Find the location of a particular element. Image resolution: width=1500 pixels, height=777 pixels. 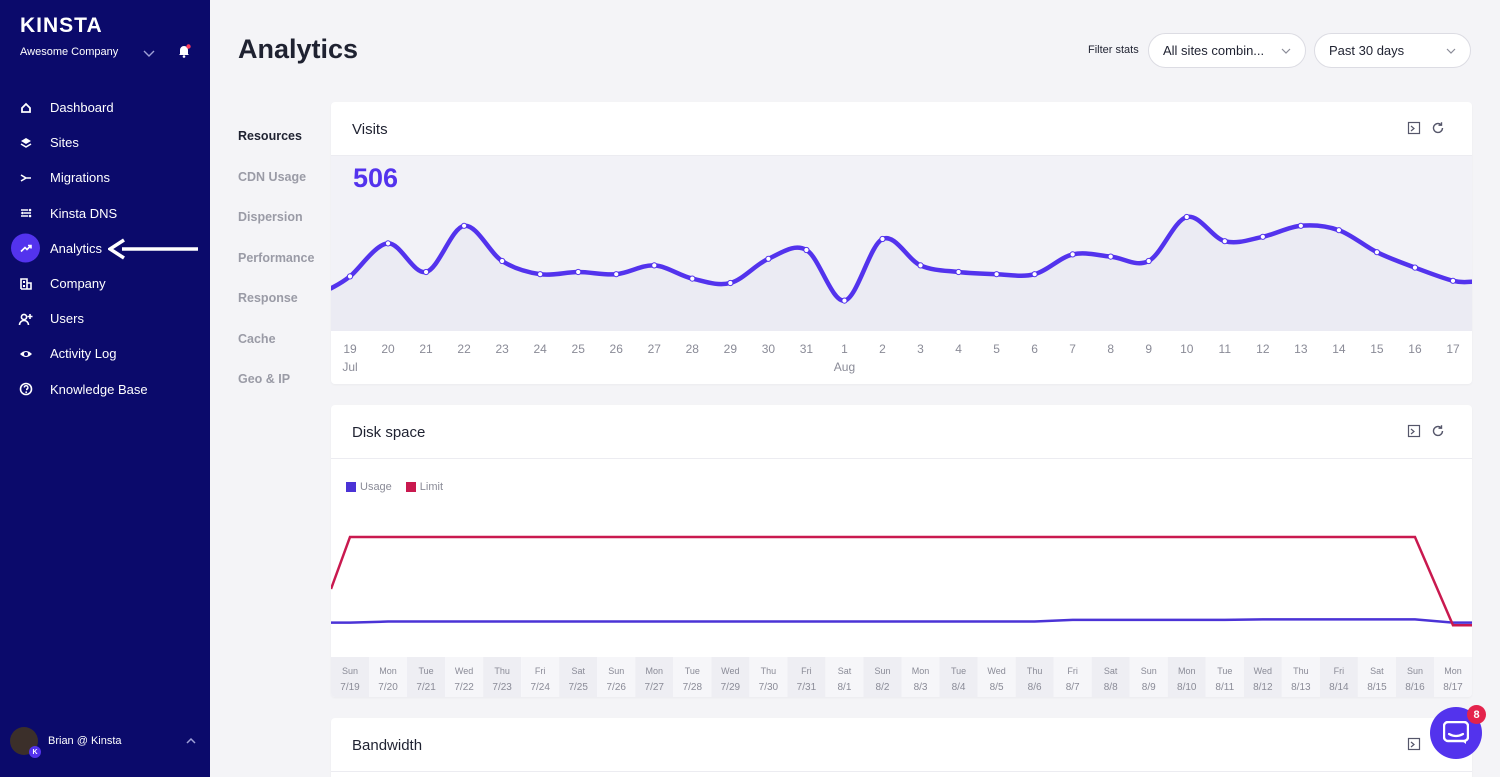

avatar-badge: K is located at coordinates (35, 752).